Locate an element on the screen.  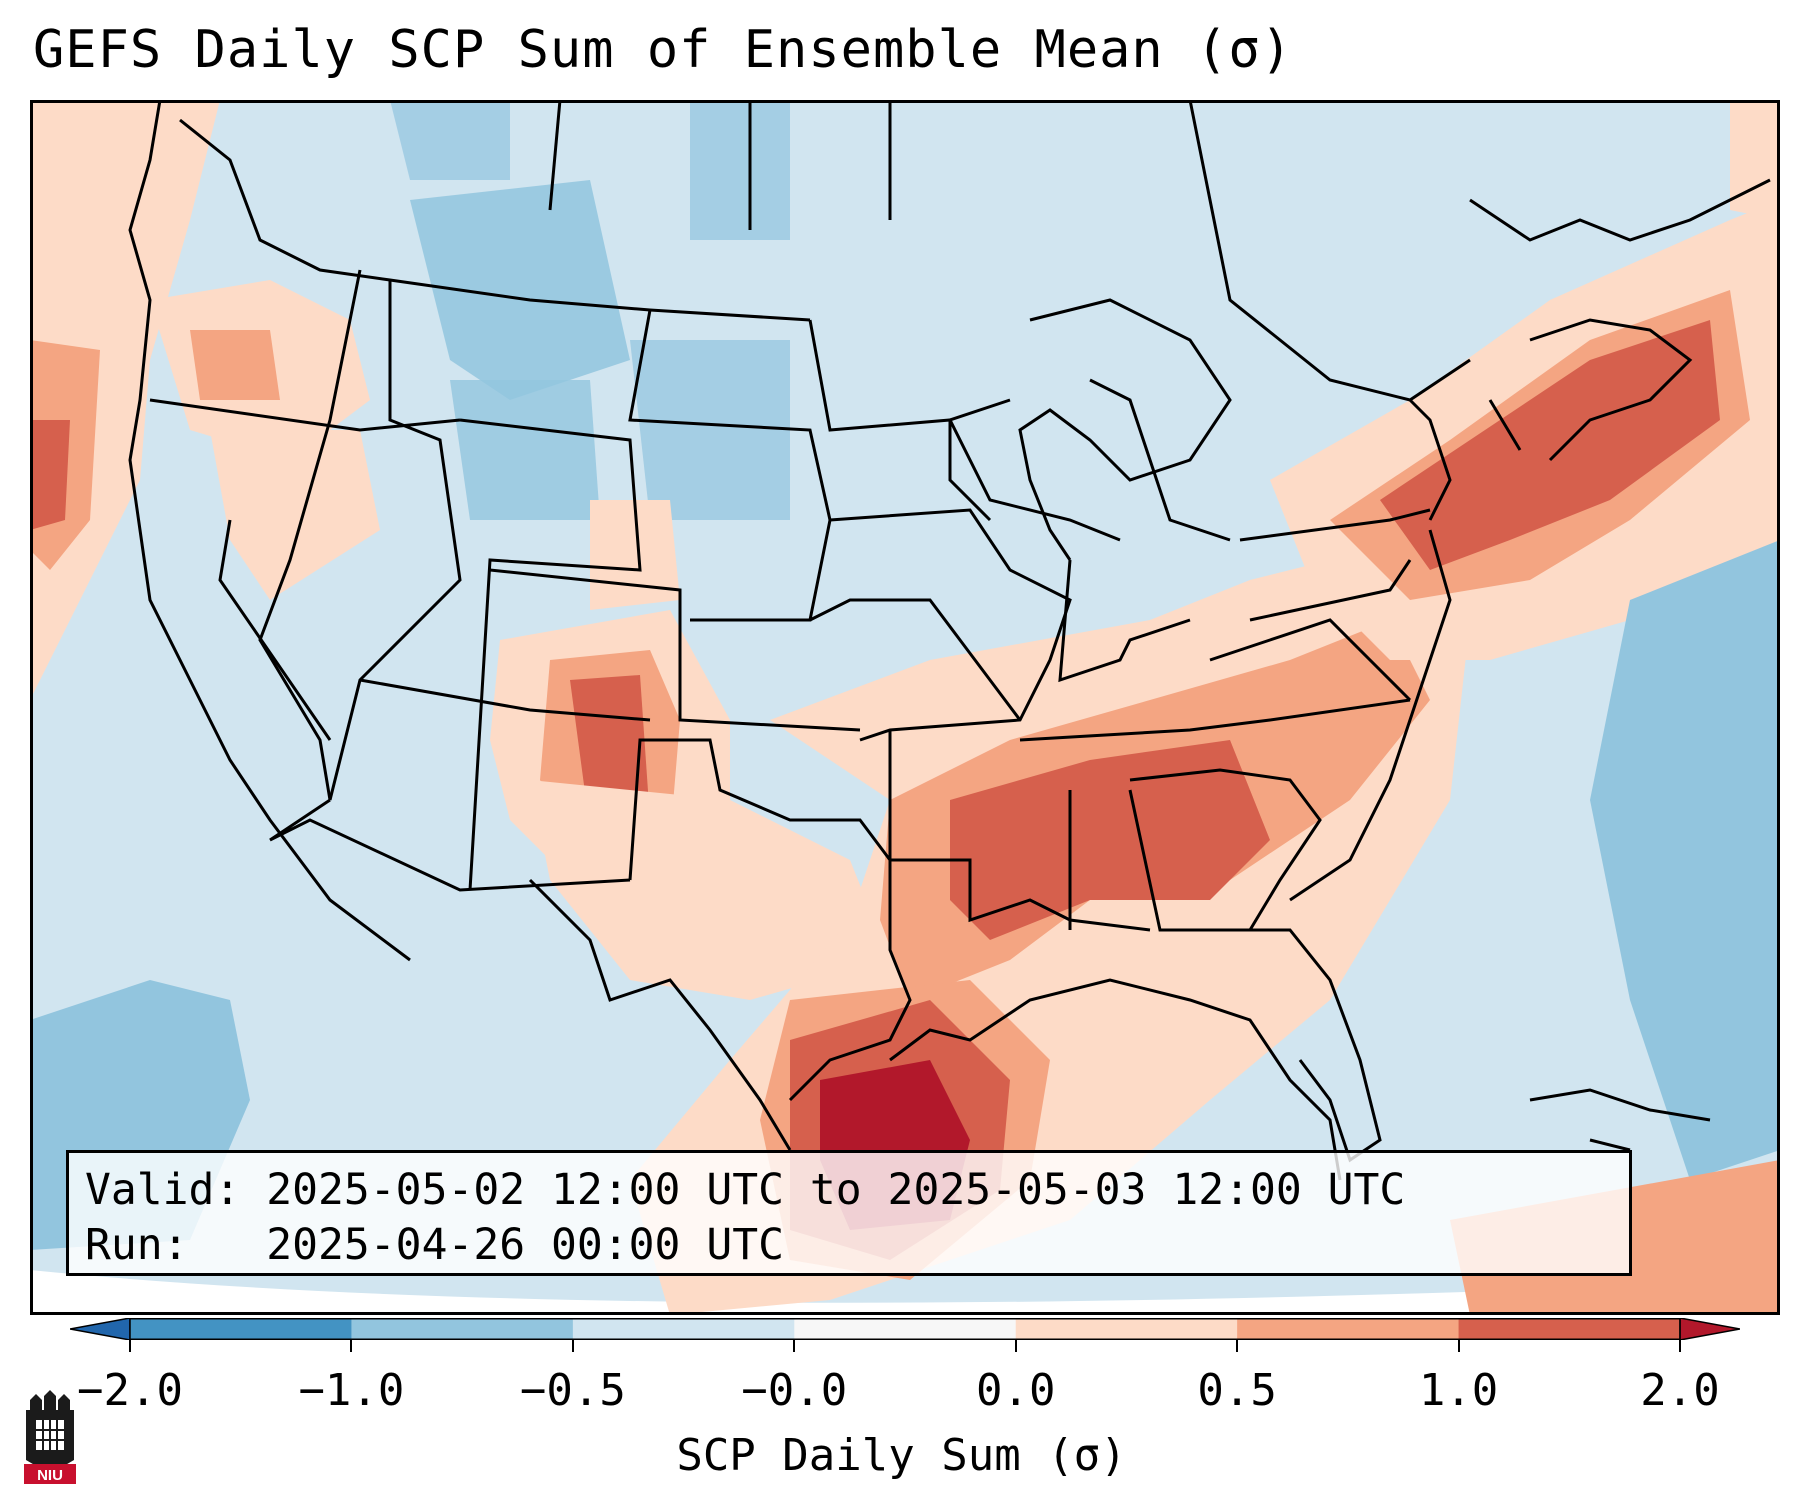
colorbar-tick-label: 0.5 is located at coordinates (1237, 1390).